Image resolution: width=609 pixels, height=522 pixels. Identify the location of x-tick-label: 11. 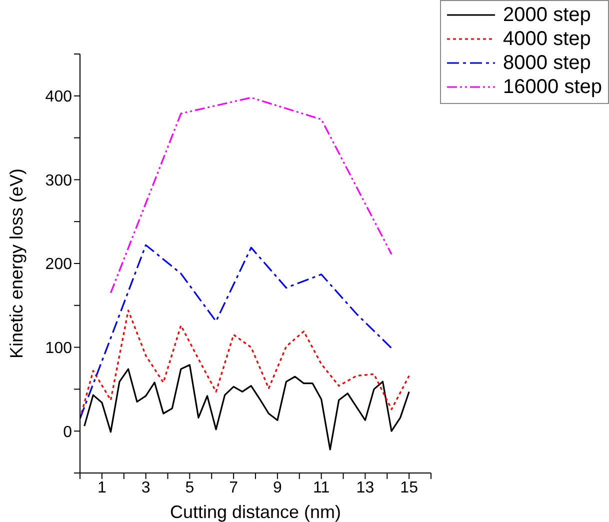
(321, 487).